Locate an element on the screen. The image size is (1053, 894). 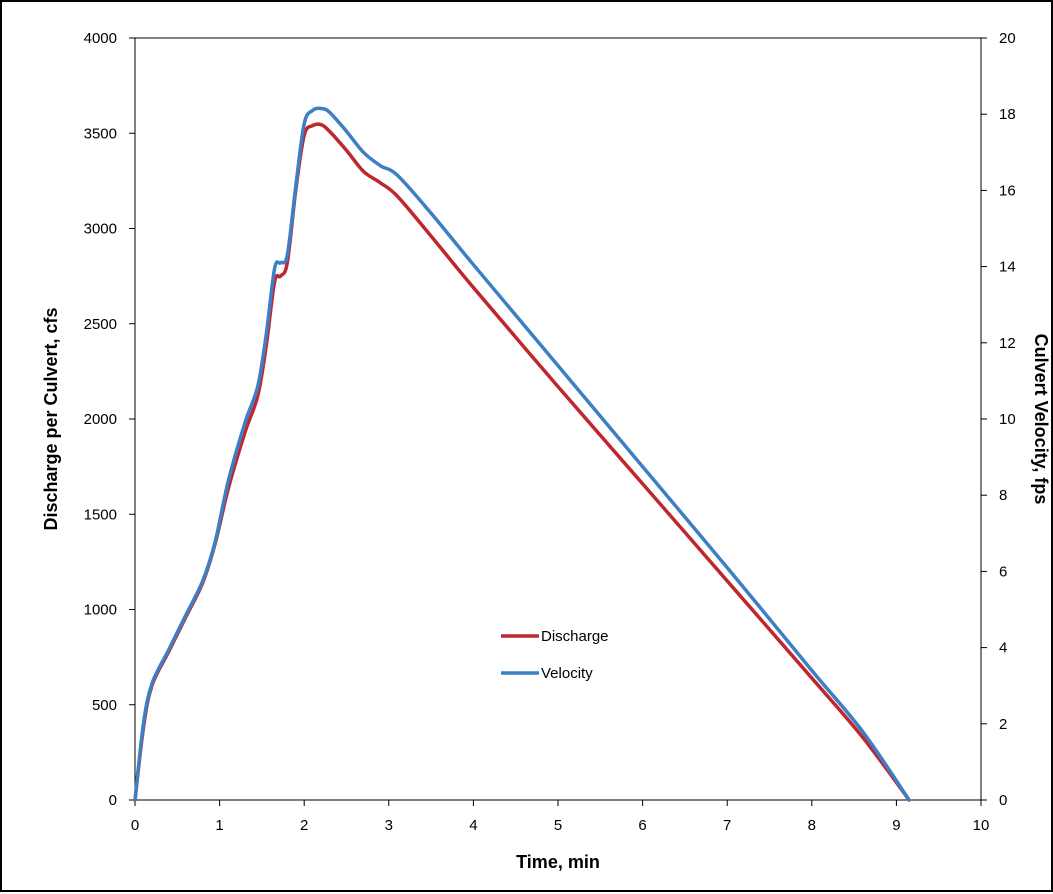
y2-tick-label: 14 is located at coordinates (1007, 267).